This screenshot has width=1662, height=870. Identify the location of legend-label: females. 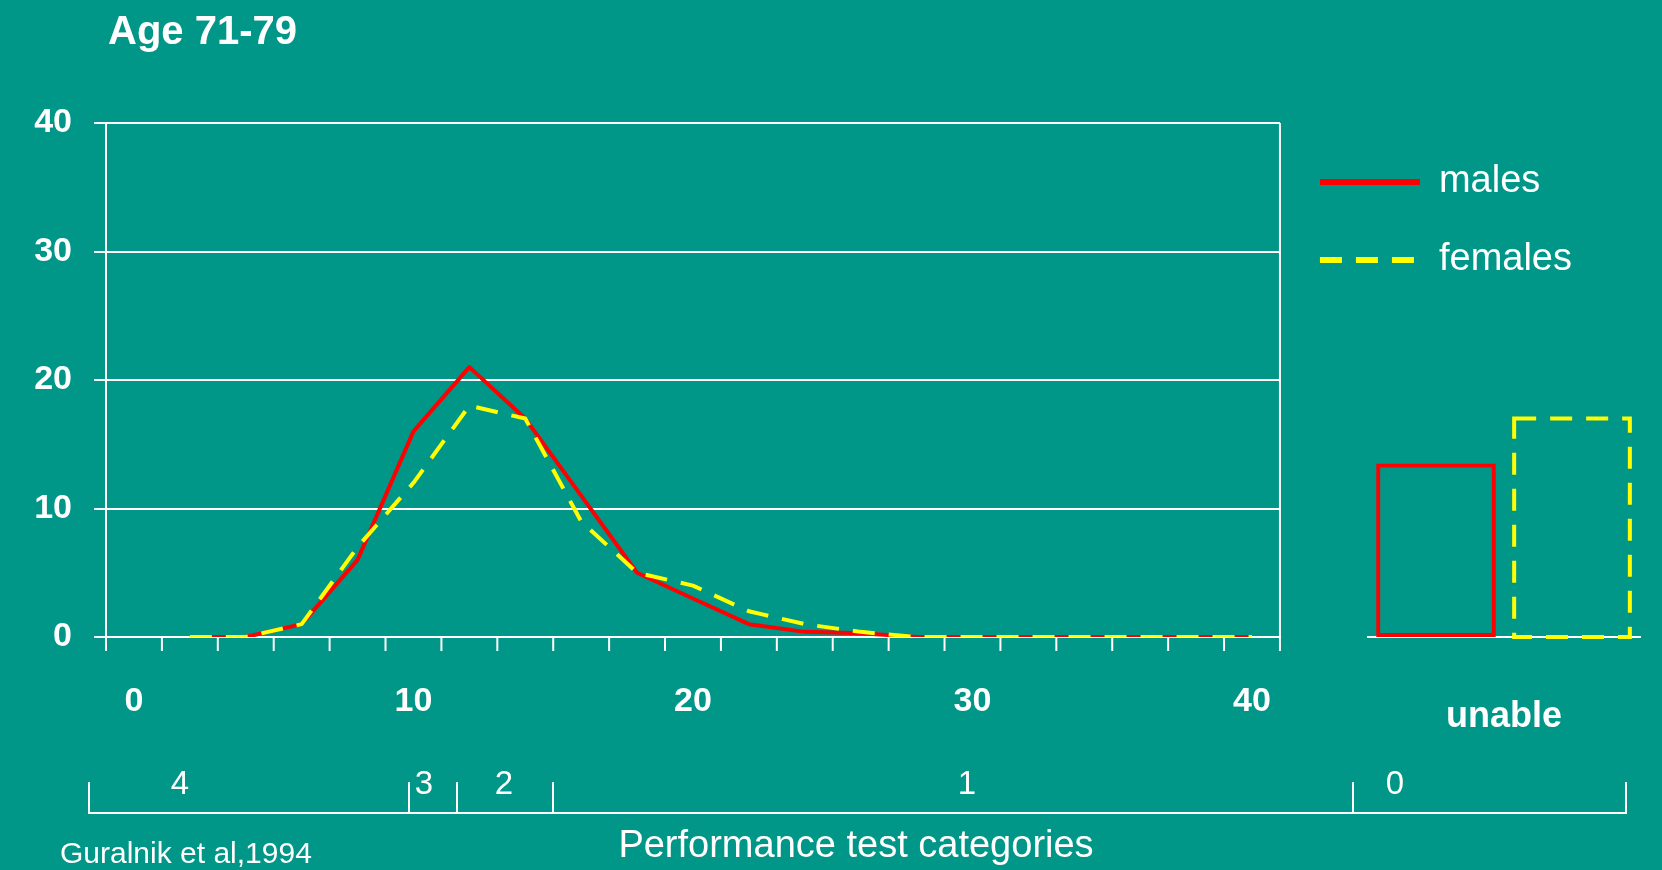
(1505, 257).